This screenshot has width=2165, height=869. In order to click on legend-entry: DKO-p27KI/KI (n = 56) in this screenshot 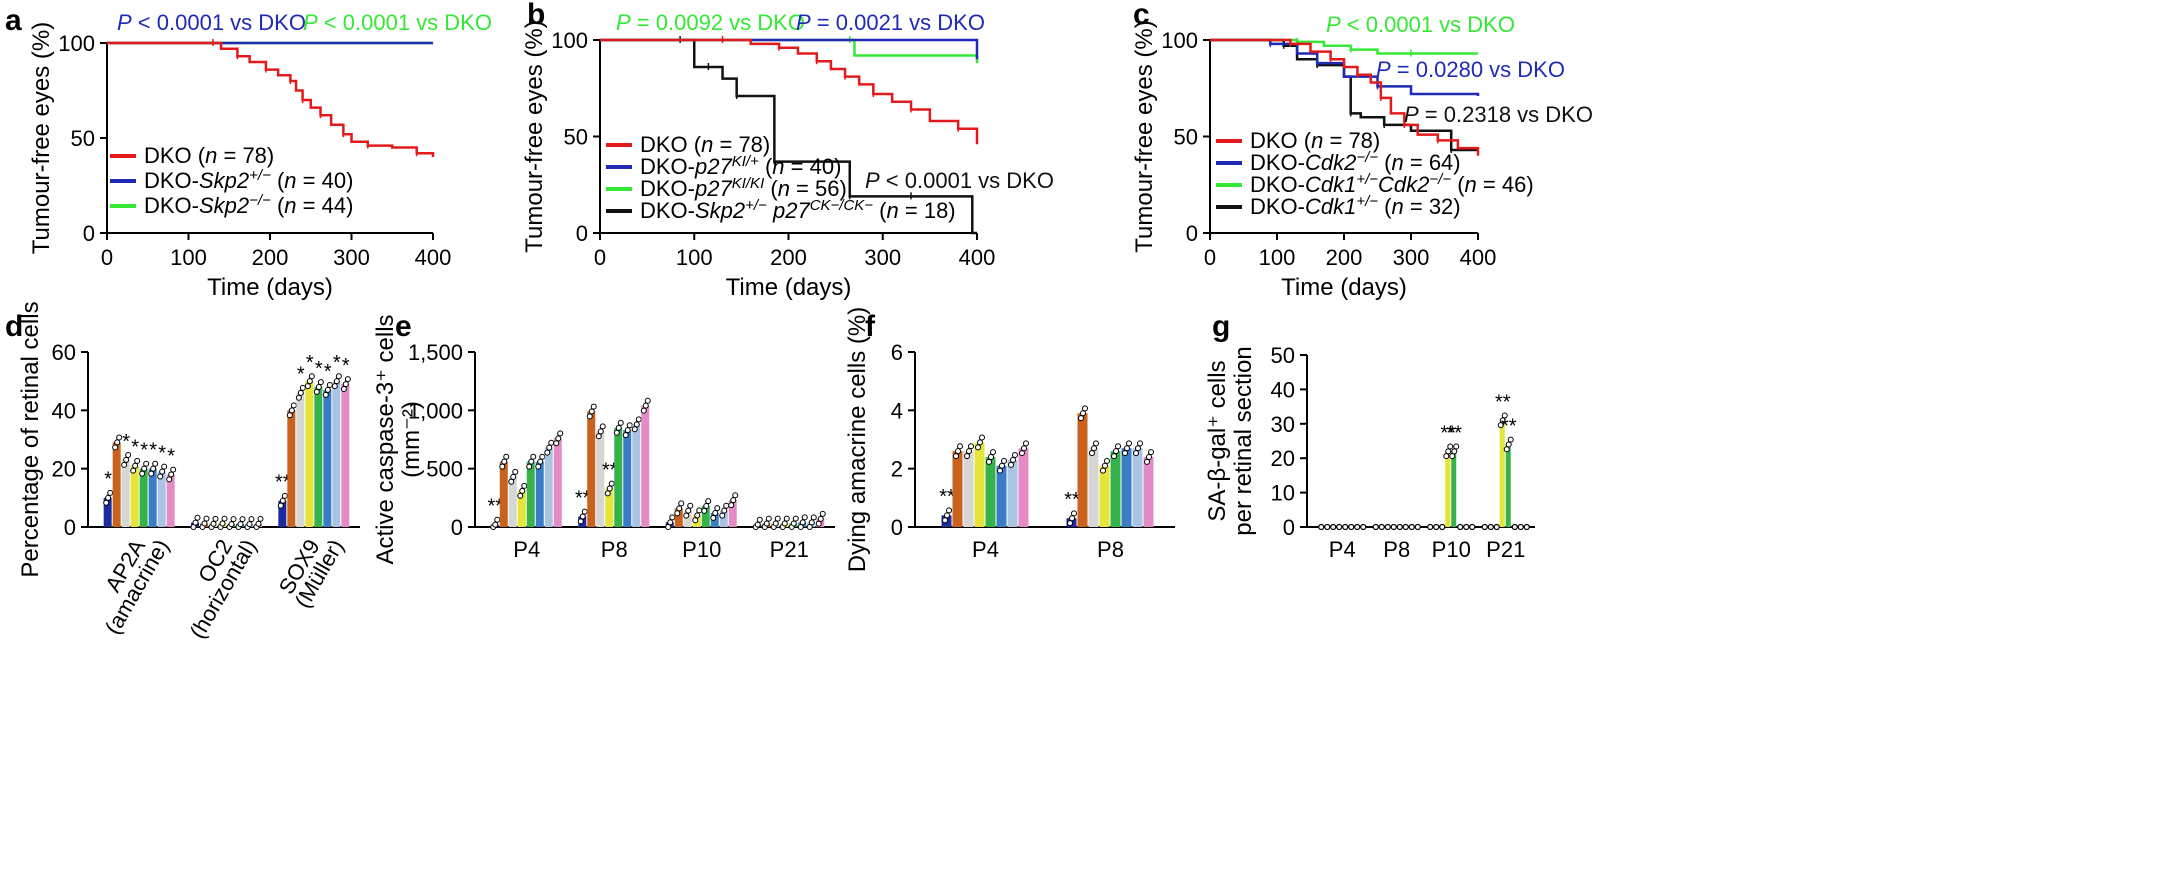, I will do `click(743, 188)`.